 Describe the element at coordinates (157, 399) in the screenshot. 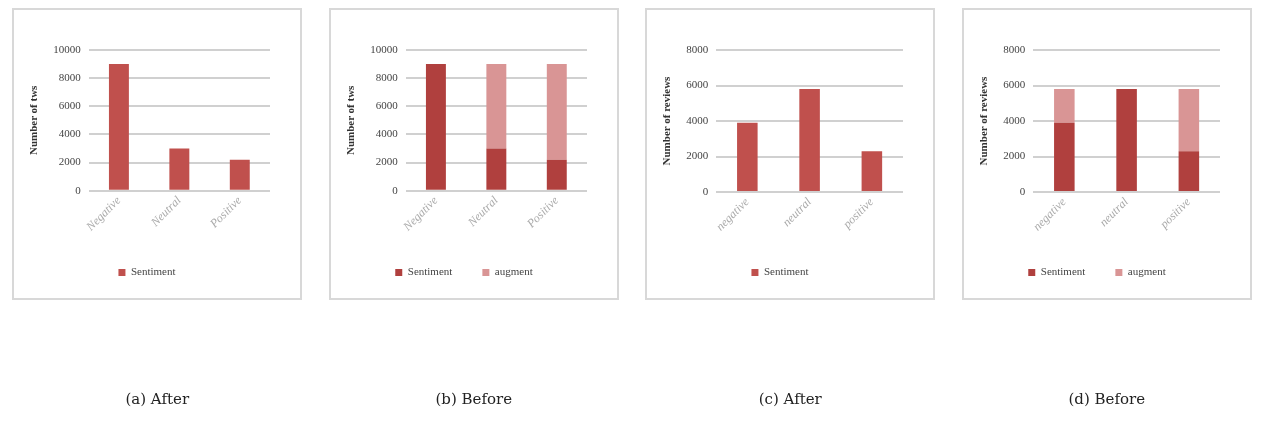

I see `text: (a) After` at that location.